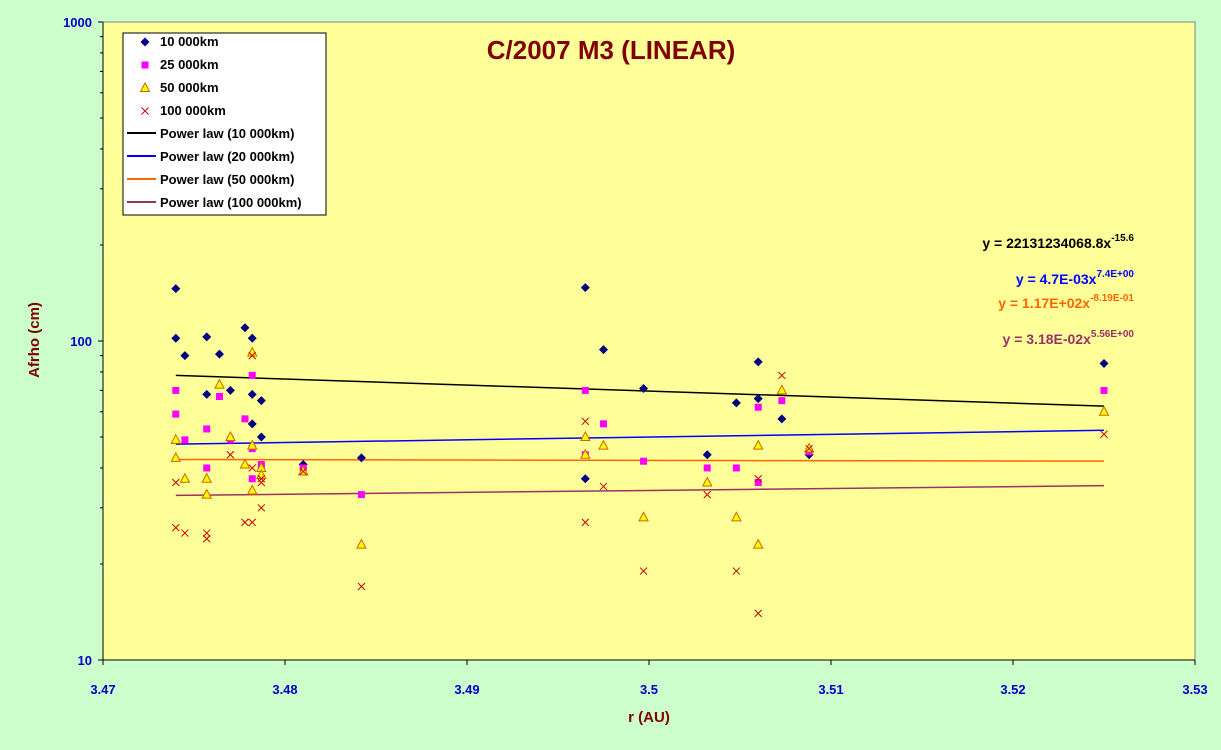 This screenshot has height=750, width=1221. Describe the element at coordinates (1194, 689) in the screenshot. I see `x-tick-label: 3.53` at that location.